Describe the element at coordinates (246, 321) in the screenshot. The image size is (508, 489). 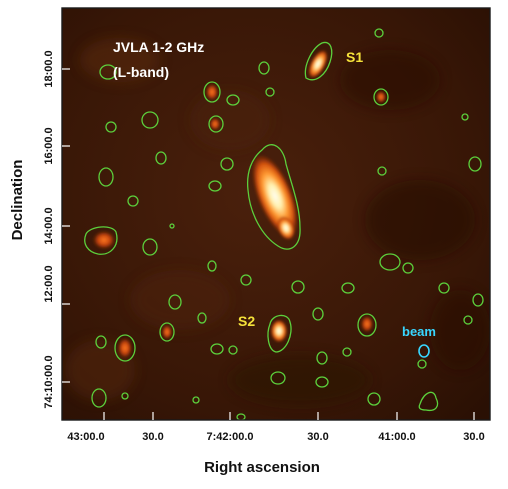
I see `source-s2-label: S2` at that location.